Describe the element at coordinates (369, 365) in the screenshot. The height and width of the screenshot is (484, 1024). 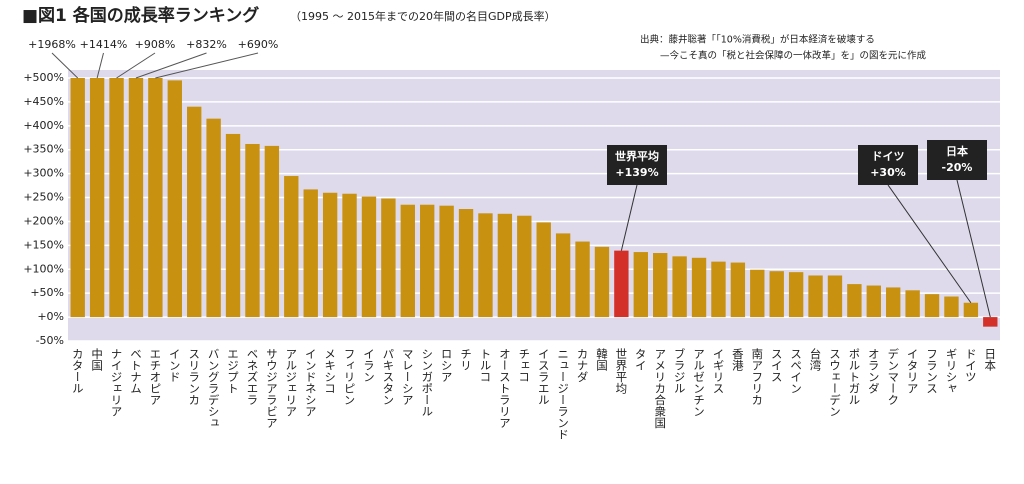
I see `x-tick-label: イラン` at that location.